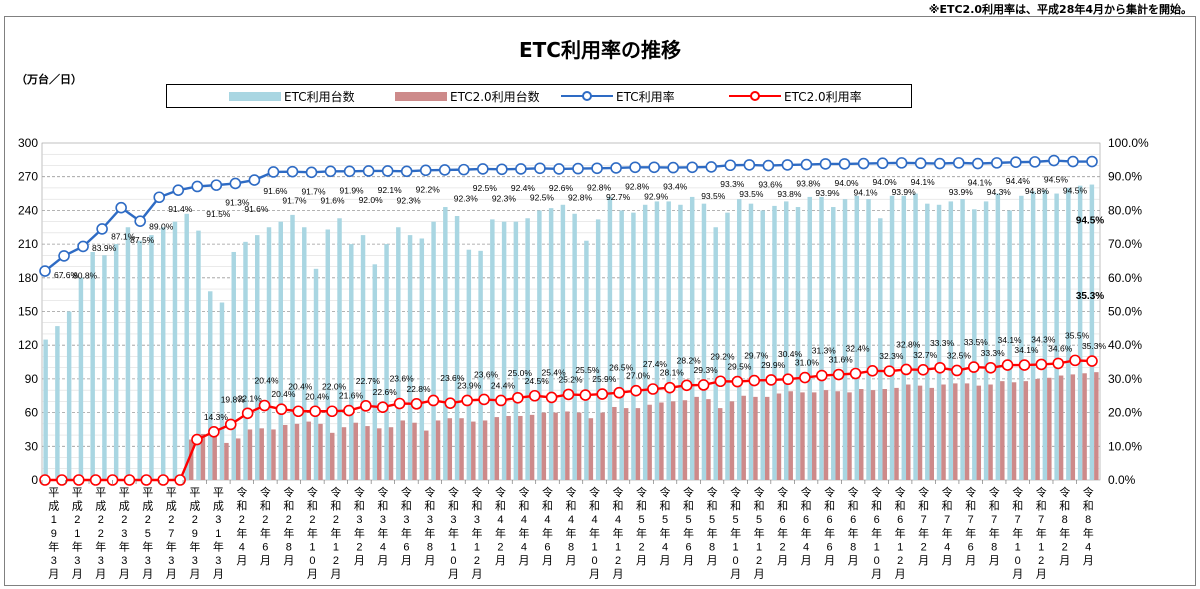 The image size is (1200, 589). I want to click on etc2-rate-data-label: 29.9%, so click(773, 365).